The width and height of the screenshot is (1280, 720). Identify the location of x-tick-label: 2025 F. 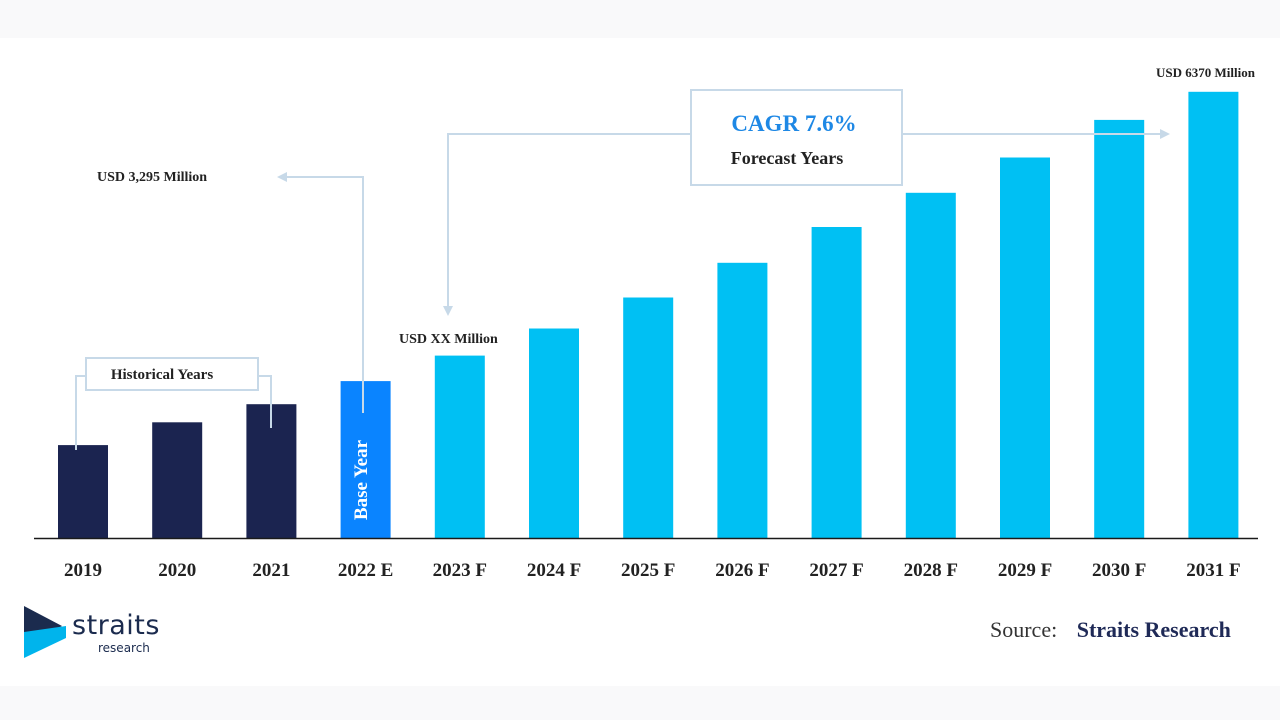
(648, 570).